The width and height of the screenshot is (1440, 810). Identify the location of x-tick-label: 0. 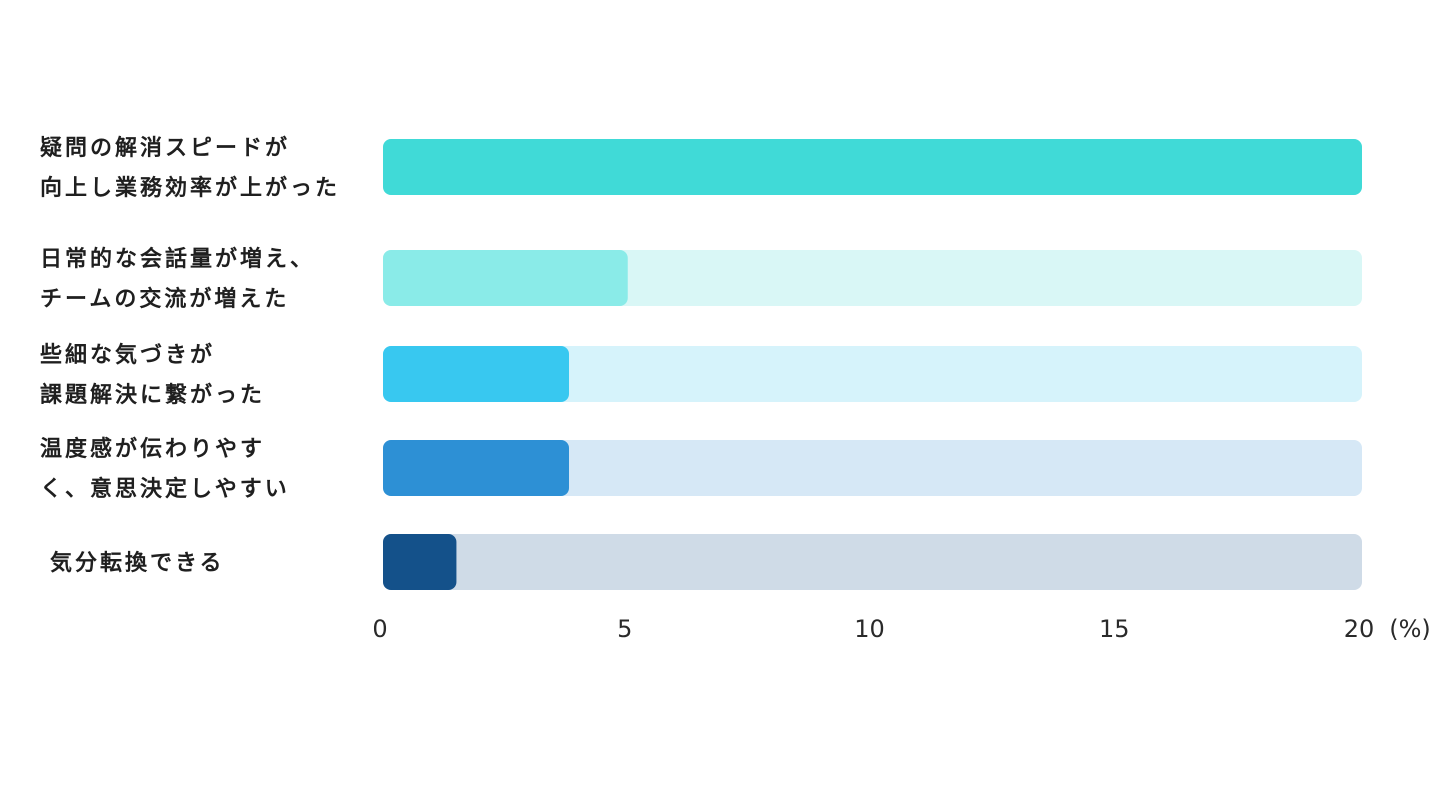
(379, 629).